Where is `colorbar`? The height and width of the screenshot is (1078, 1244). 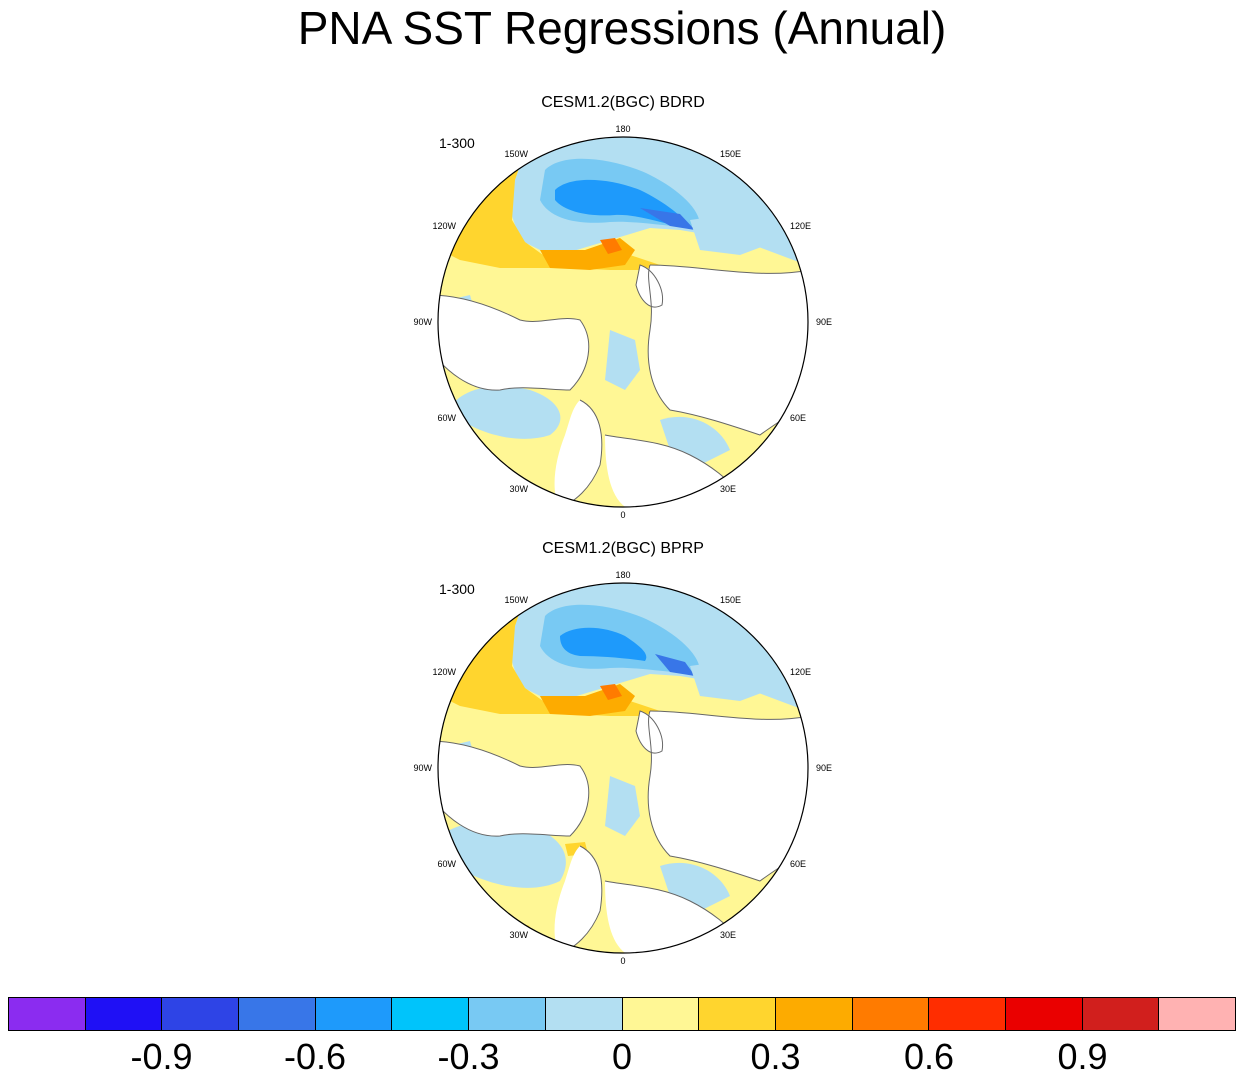
colorbar is located at coordinates (622, 1014).